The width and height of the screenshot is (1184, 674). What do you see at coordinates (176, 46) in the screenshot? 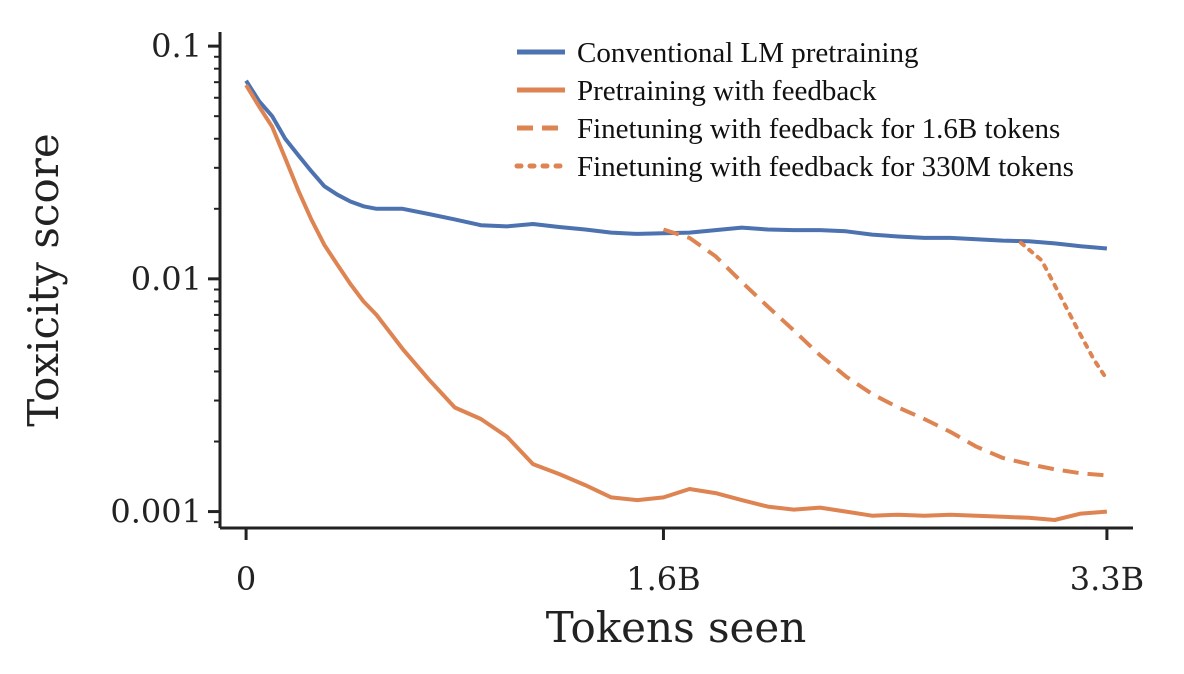
I see `y-tick-label-0: 0.1` at bounding box center [176, 46].